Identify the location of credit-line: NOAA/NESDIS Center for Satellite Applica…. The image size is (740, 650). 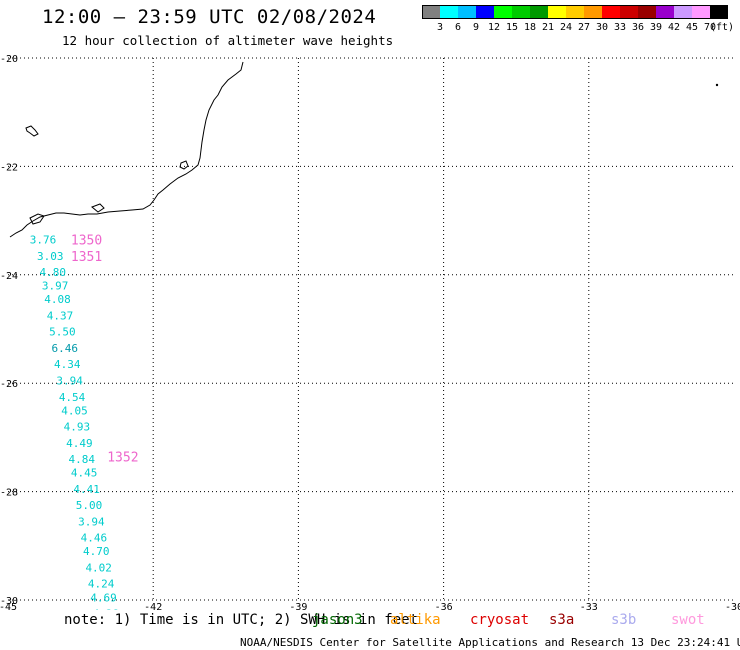
(490, 642).